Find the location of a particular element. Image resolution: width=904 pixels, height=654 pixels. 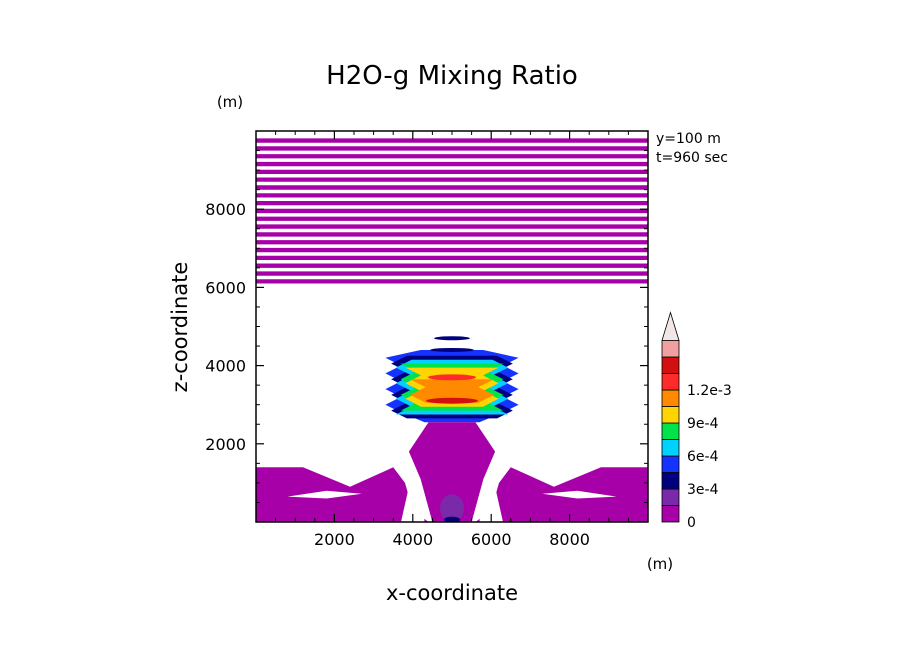

contour-core-ring is located at coordinates (452, 391).